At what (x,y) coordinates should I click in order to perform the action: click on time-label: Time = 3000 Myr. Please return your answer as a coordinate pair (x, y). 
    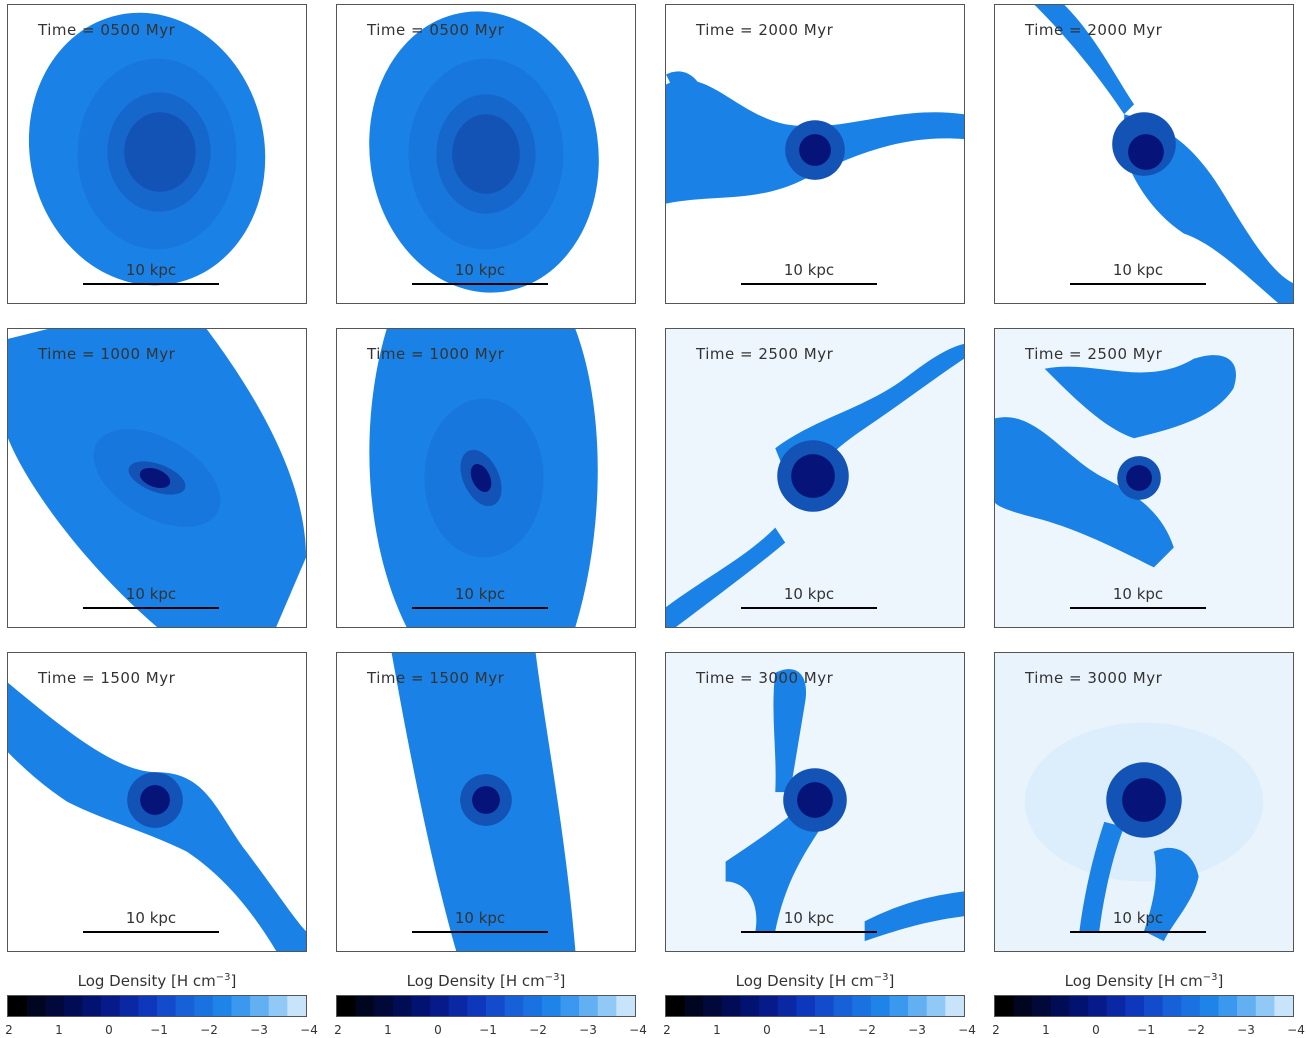
    Looking at the image, I should click on (1094, 678).